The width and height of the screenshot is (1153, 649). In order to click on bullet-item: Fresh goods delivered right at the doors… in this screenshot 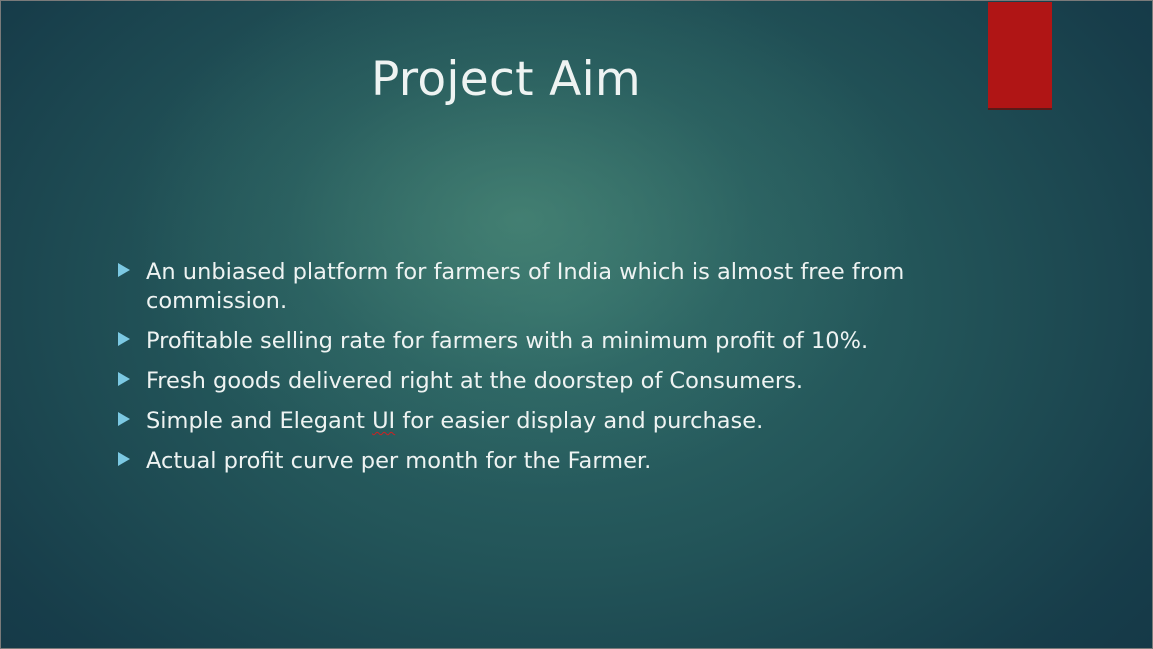, I will do `click(524, 381)`.